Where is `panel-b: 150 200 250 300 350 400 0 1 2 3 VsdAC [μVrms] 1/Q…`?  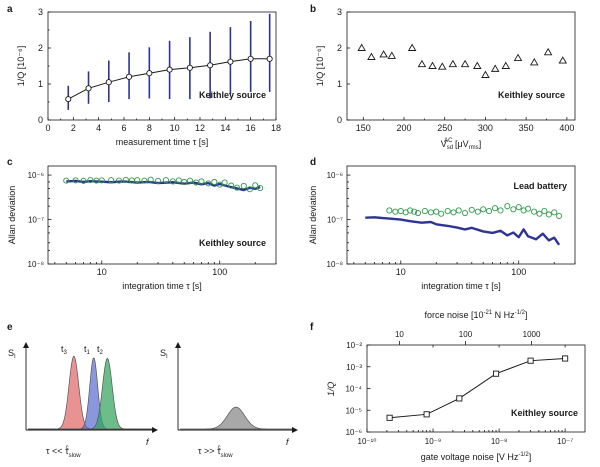 panel-b: 150 200 250 300 350 400 0 1 2 3 VsdAC [μVrms] 1/Q… is located at coordinates (445, 79).